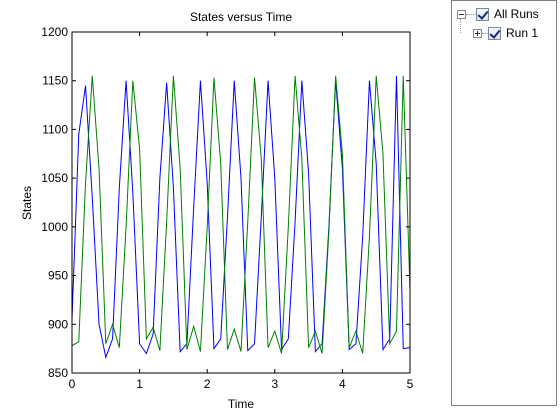 The width and height of the screenshot is (560, 420). What do you see at coordinates (54, 227) in the screenshot?
I see `y-tick-label: 1000` at bounding box center [54, 227].